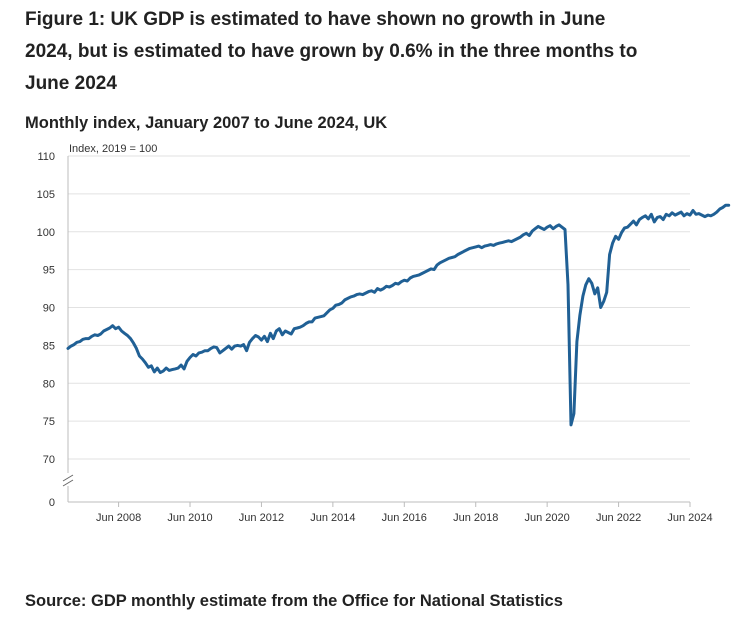  I want to click on x-tick-label: Jun 2016, so click(404, 518).